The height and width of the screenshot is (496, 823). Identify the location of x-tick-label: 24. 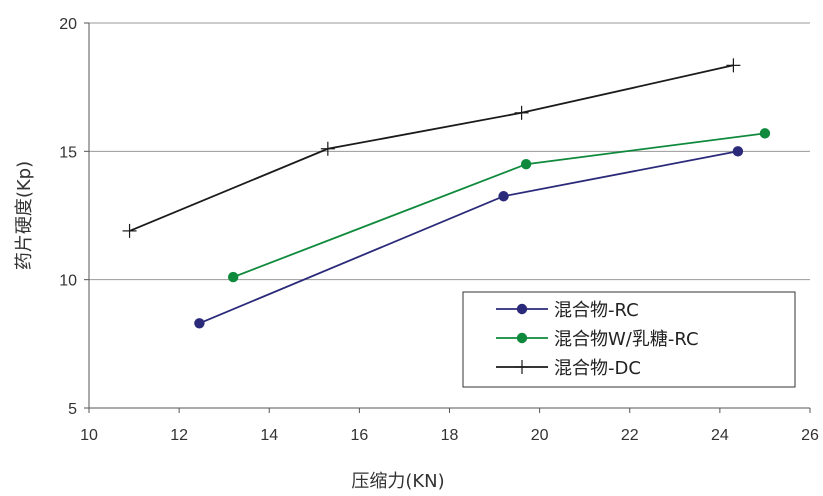
(720, 435).